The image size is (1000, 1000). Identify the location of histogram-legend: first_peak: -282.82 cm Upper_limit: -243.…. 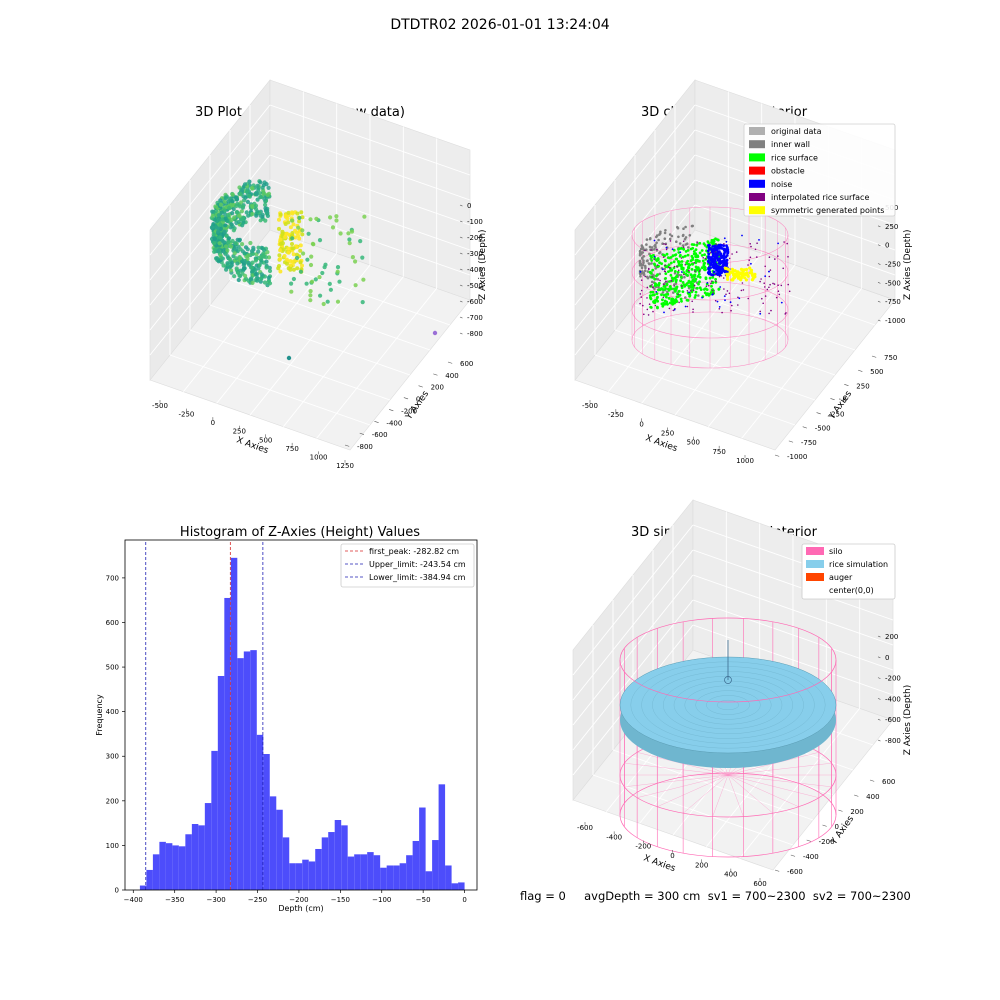
(407, 565).